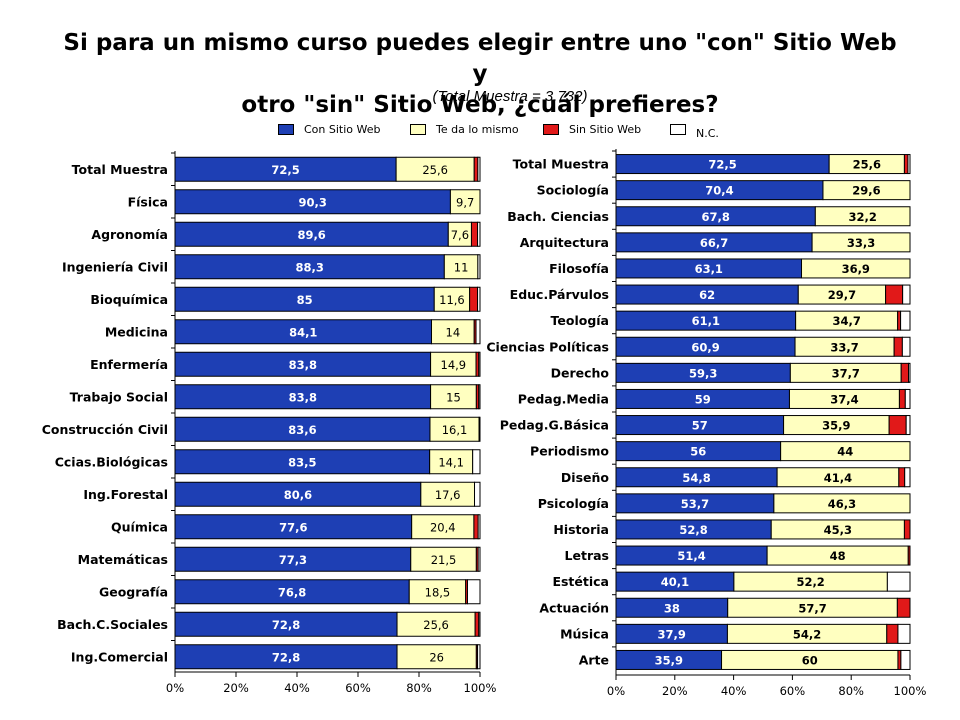  Describe the element at coordinates (845, 452) in the screenshot. I see `value-label-te-da-lo-mismo: 44` at that location.